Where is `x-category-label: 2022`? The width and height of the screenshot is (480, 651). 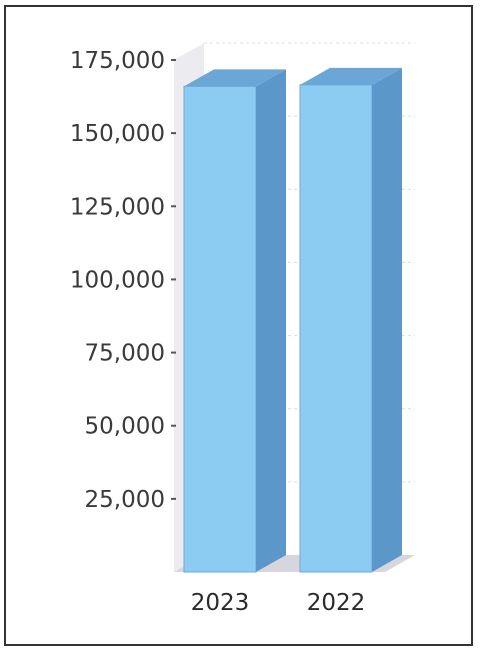 x-category-label: 2022 is located at coordinates (336, 603).